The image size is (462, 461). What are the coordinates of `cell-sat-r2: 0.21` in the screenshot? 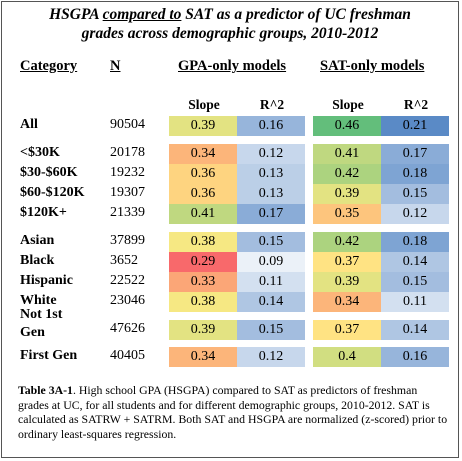 It's located at (415, 126).